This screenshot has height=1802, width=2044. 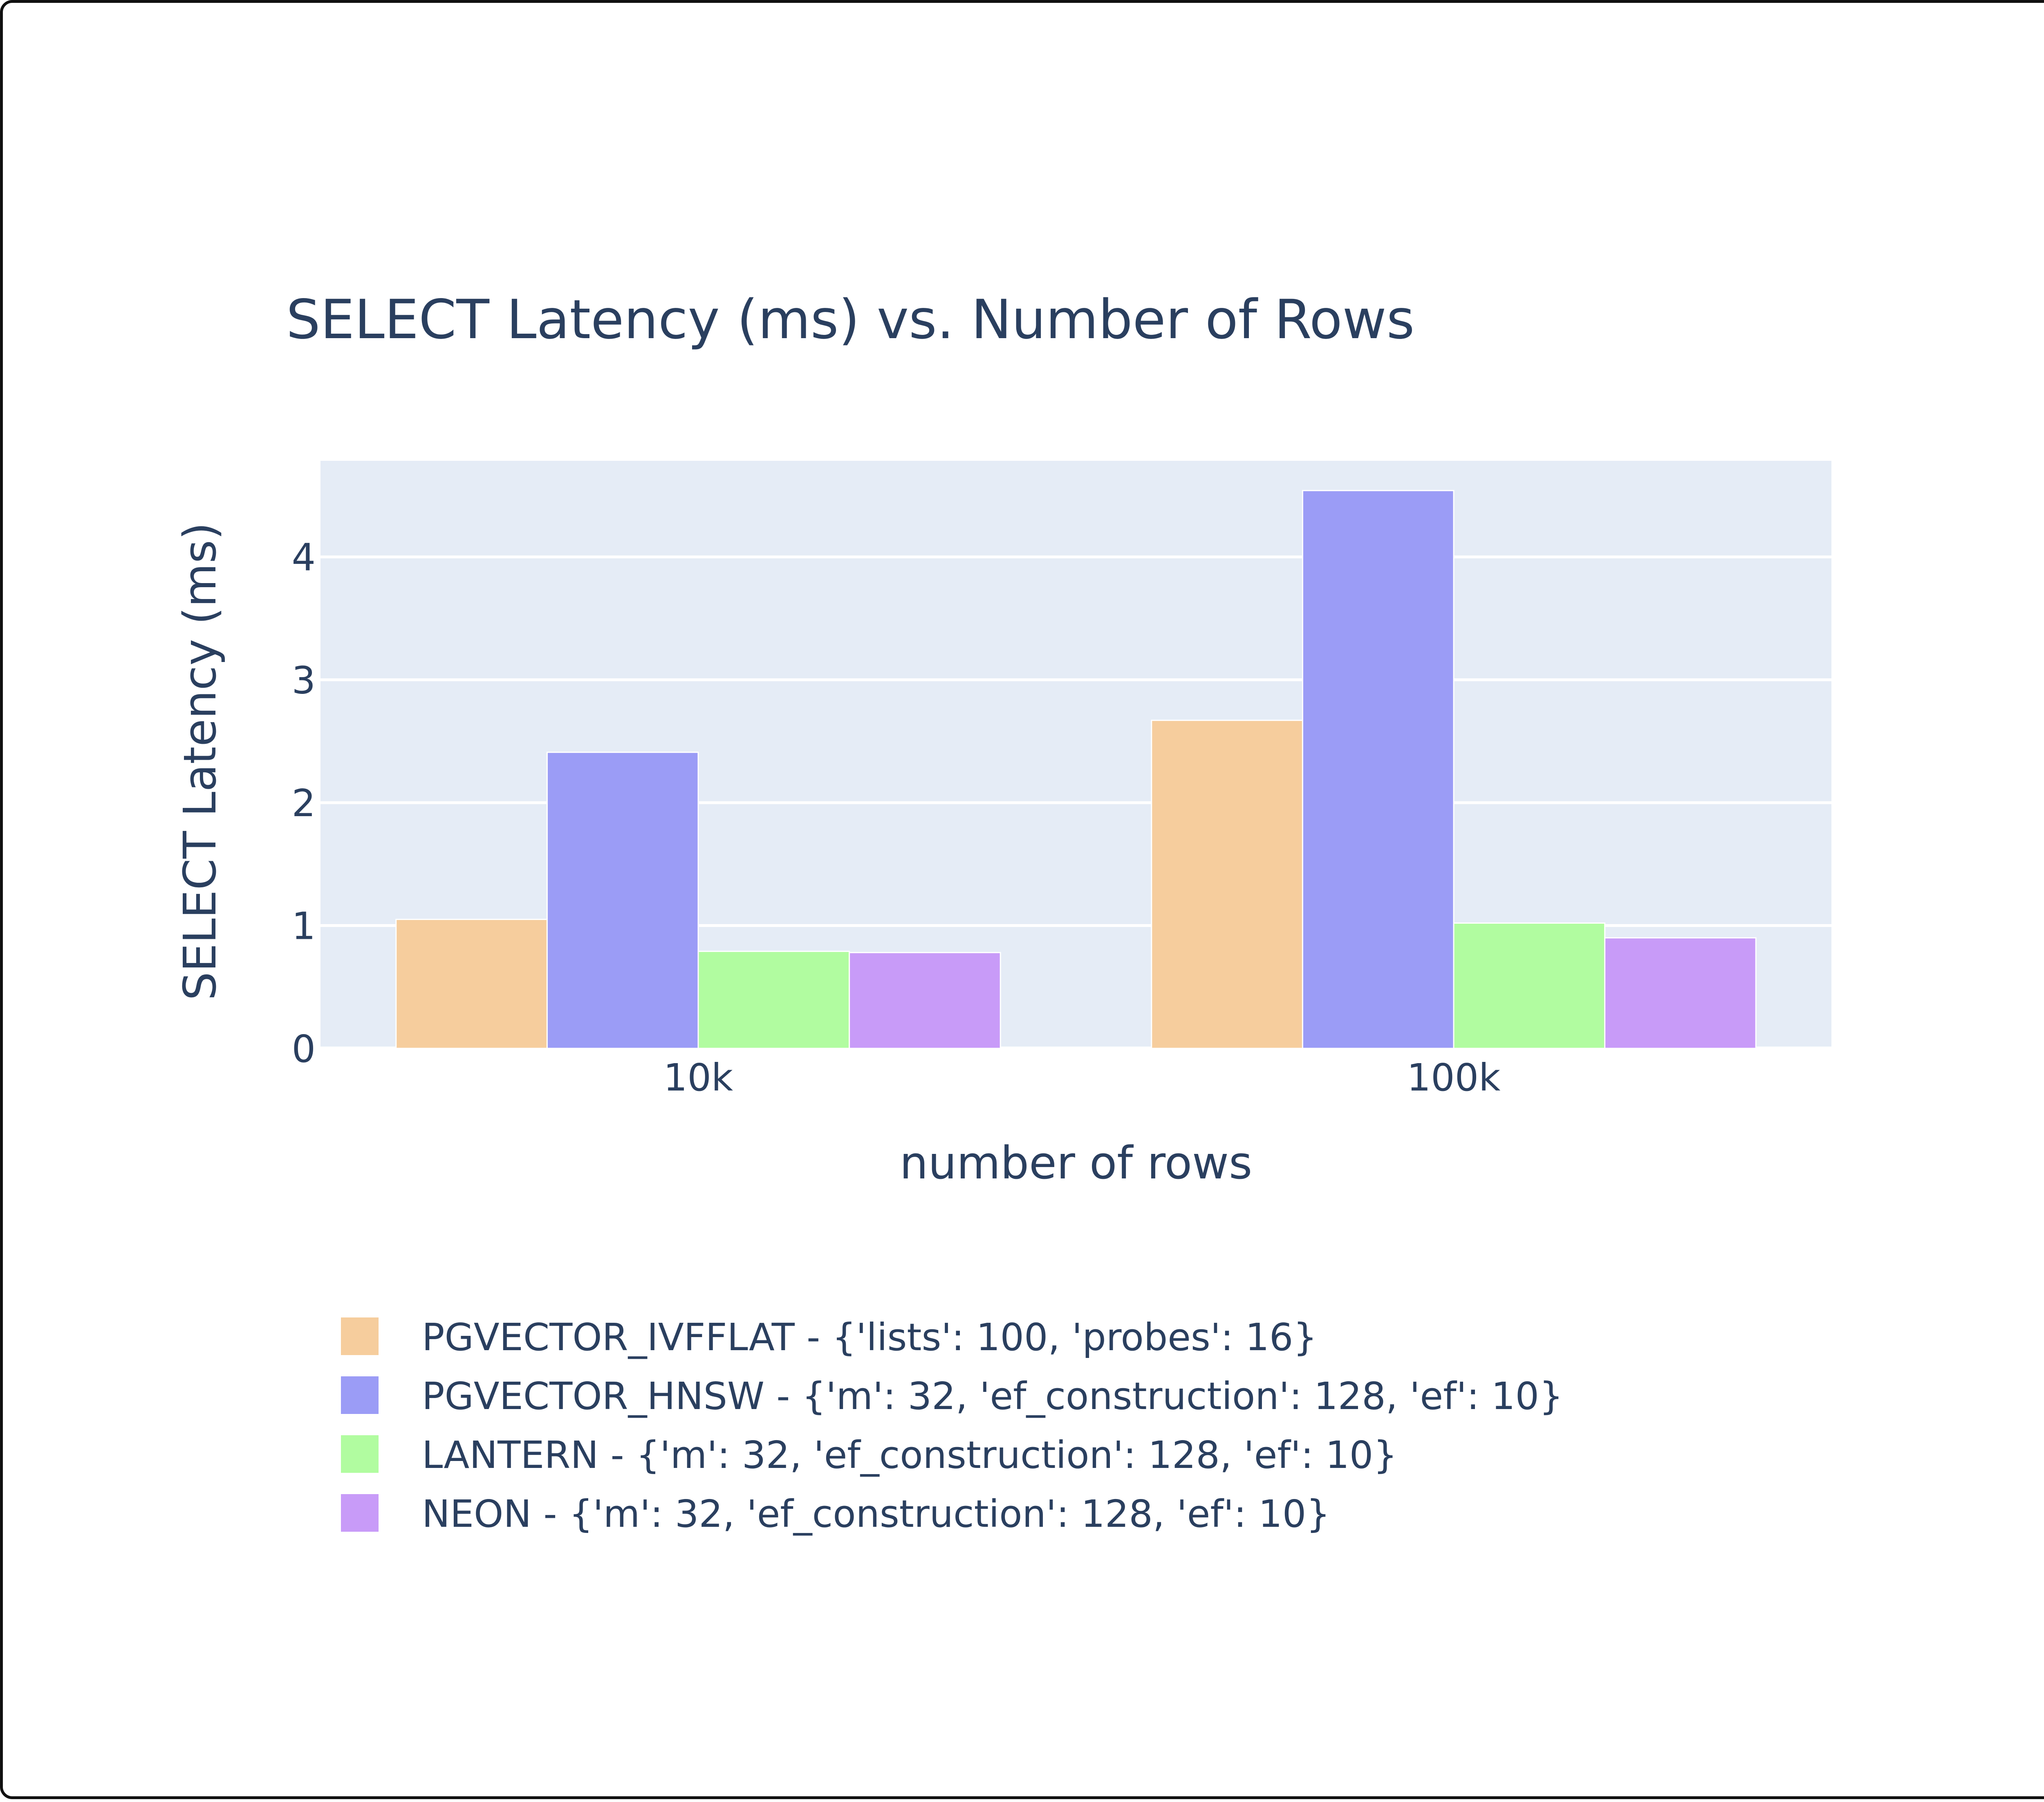 I want to click on y-tick-label: 3, so click(x=303, y=680).